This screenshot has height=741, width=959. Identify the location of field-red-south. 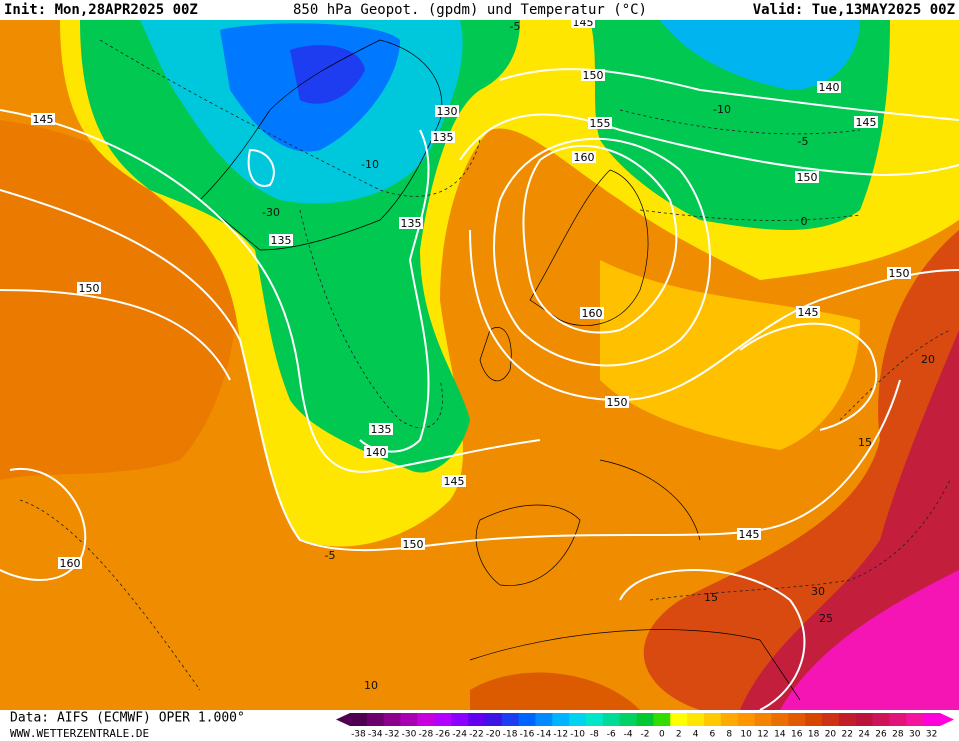
(555, 691).